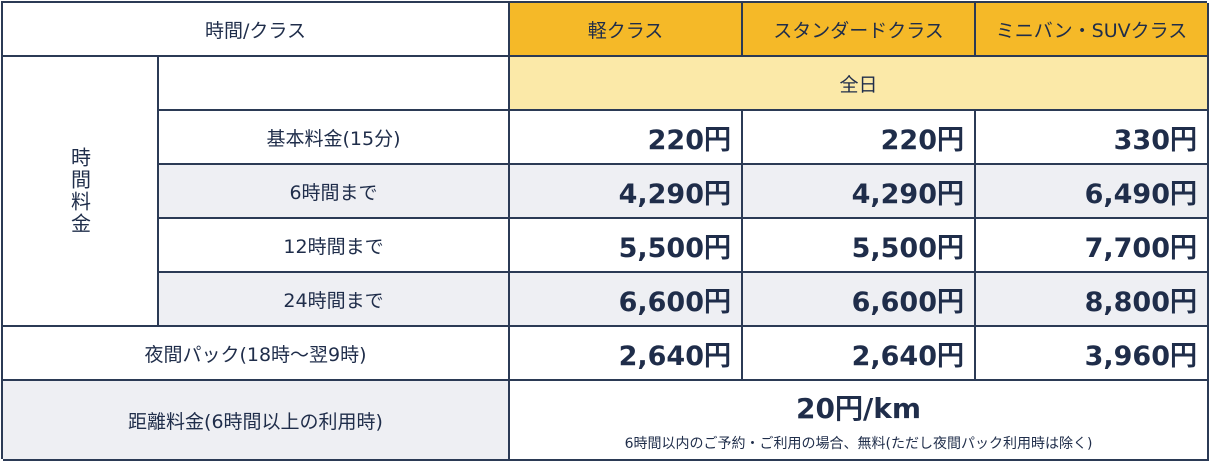 This screenshot has height=461, width=1210. Describe the element at coordinates (626, 246) in the screenshot. I see `price-12h-kei: 5,500円` at that location.